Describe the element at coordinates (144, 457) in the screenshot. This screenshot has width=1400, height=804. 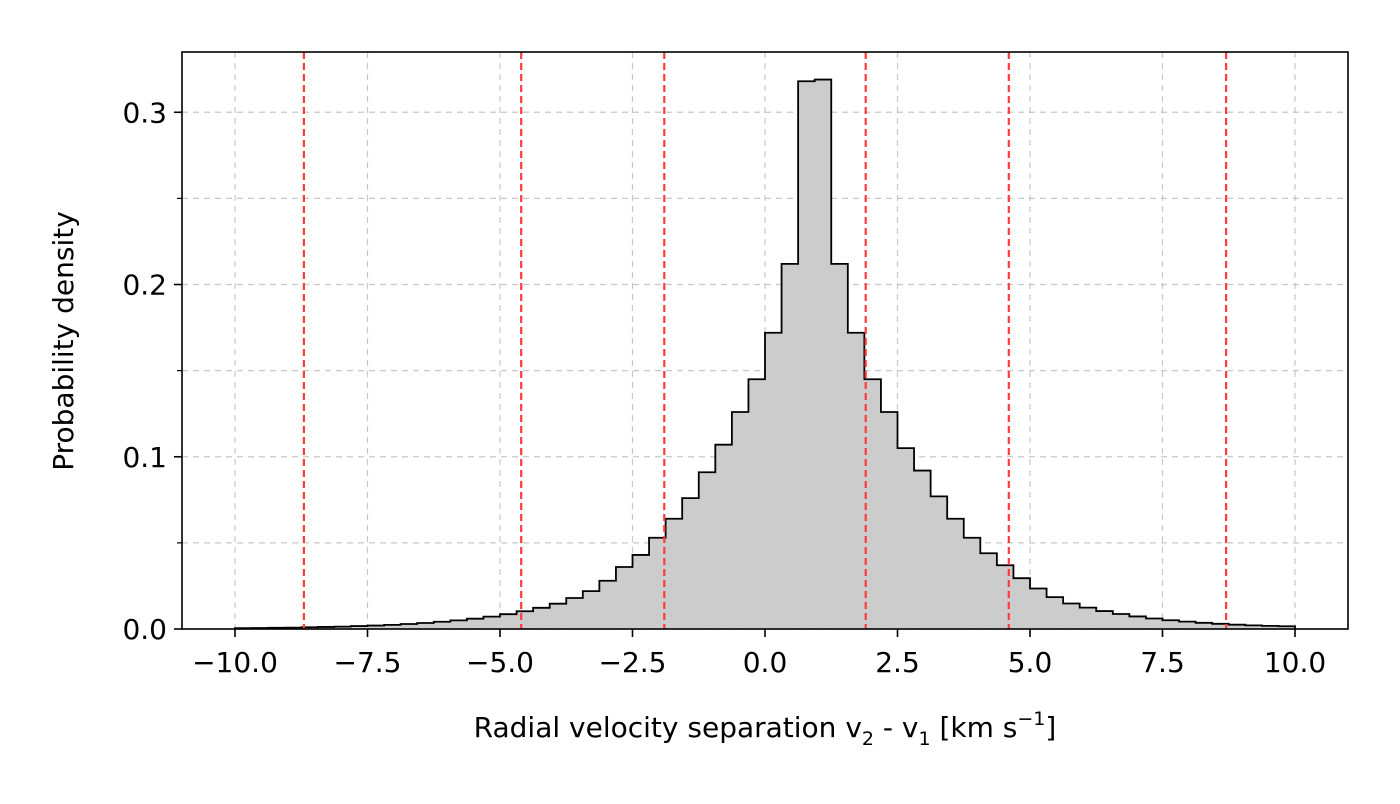
I see `y-tick-label: 0.1` at that location.